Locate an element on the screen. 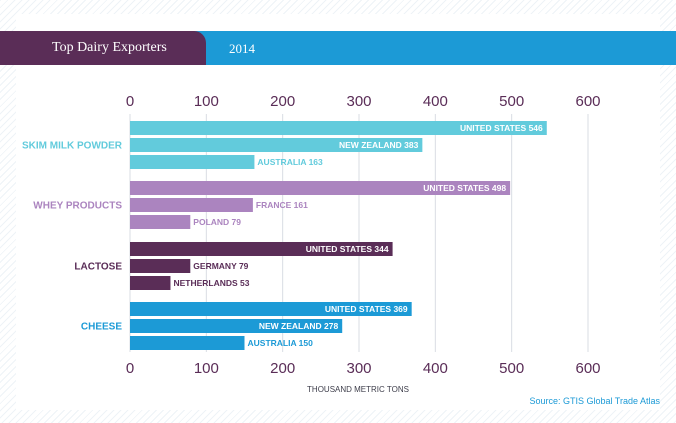  category-label: SKIM MILK POWDER is located at coordinates (72, 146).